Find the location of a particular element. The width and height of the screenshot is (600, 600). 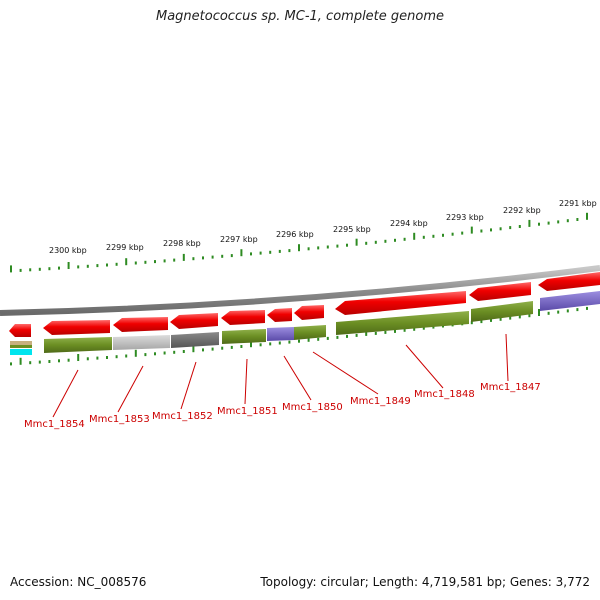

leader-lines is located at coordinates (280, 375).